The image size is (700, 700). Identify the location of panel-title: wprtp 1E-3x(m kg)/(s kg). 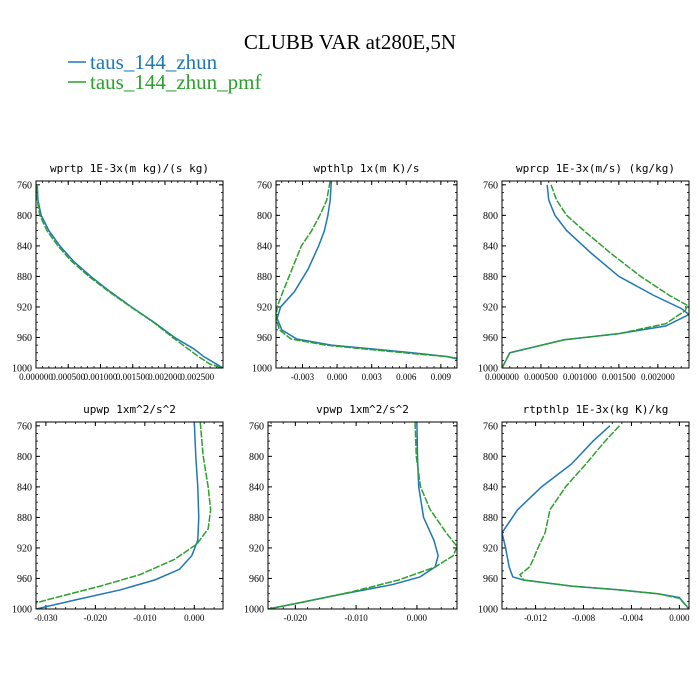
(129, 168).